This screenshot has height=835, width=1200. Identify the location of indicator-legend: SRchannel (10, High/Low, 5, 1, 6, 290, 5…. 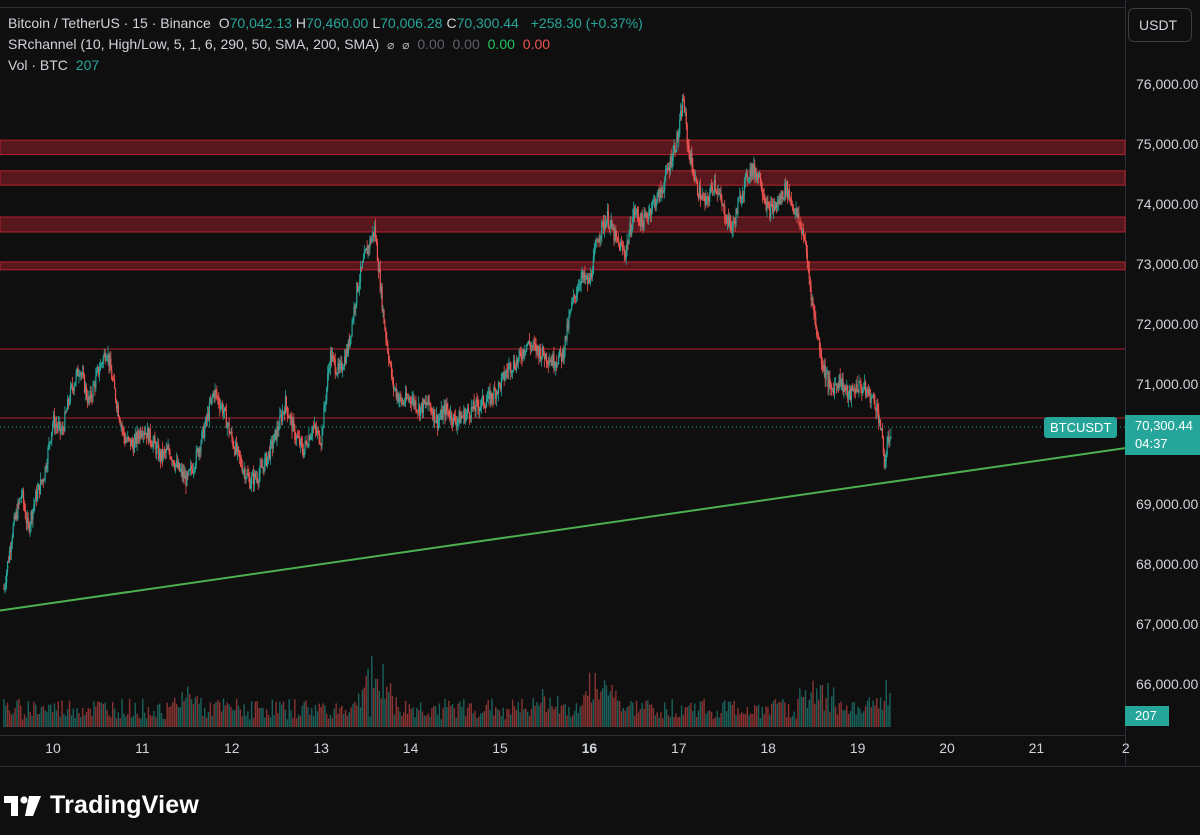
(281, 44).